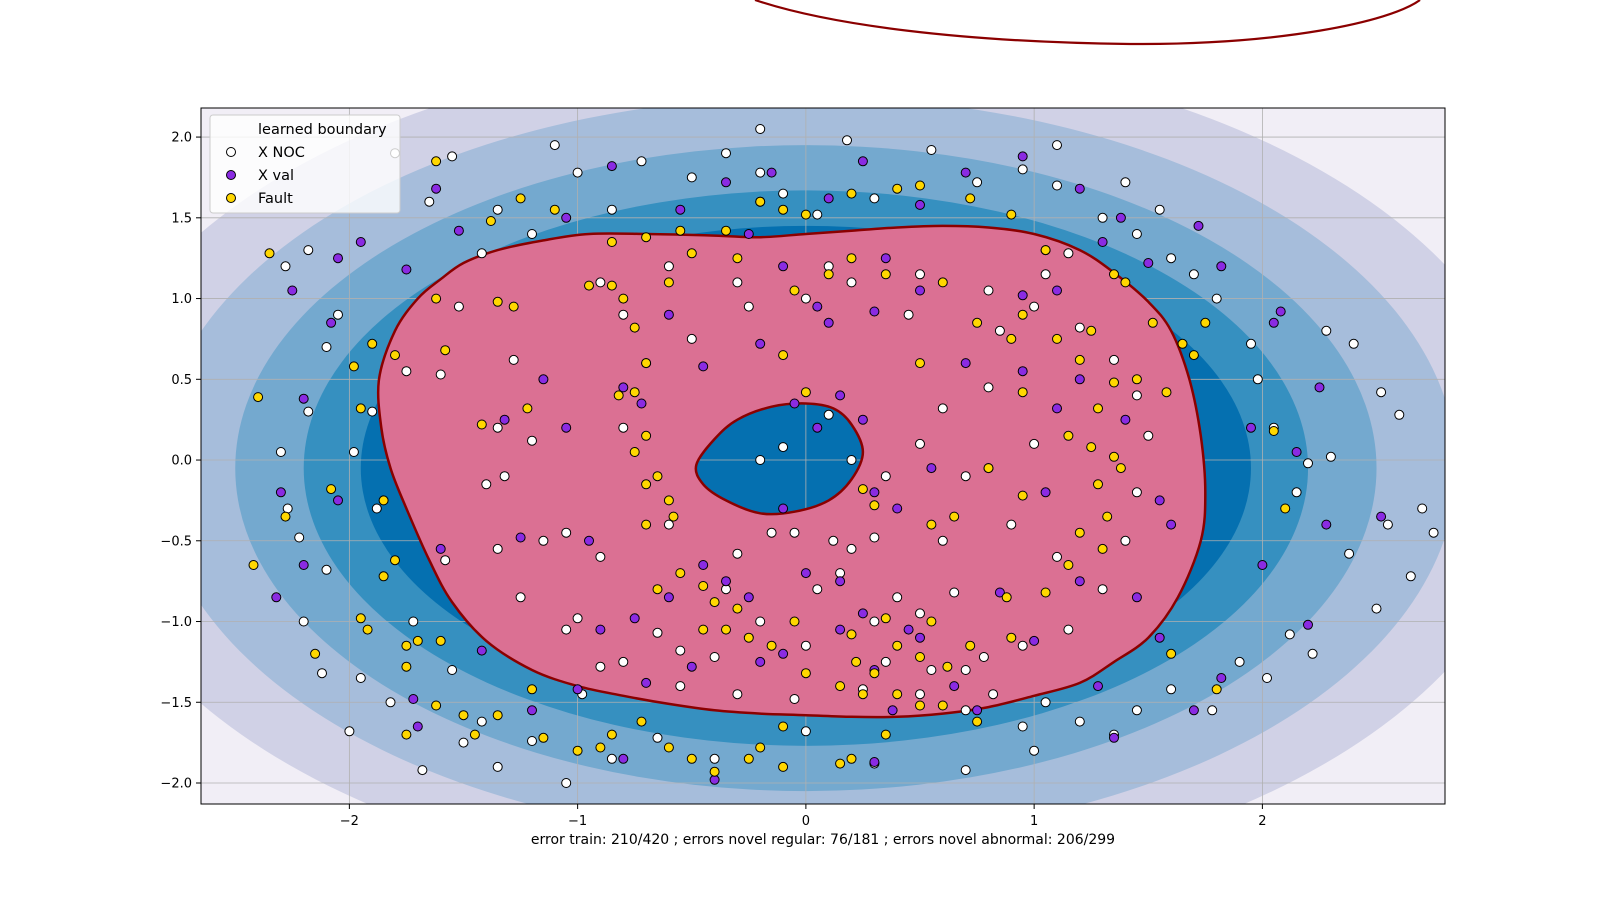 The image size is (1600, 900). I want to click on x-tick-label: −2, so click(349, 821).